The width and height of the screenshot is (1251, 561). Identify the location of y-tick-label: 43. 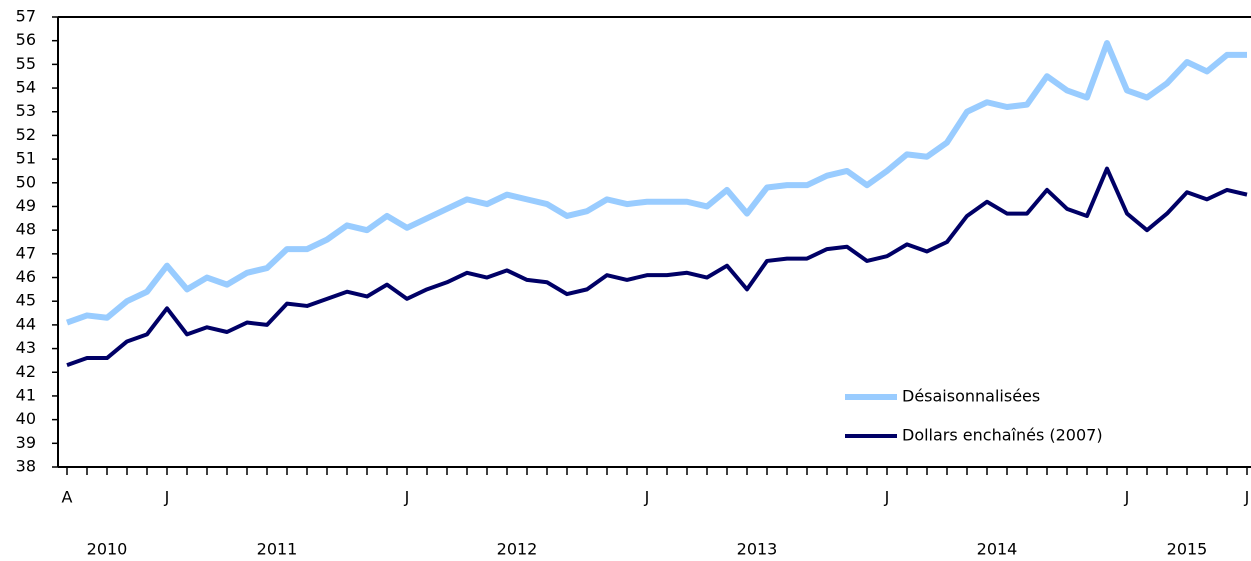
(26, 347).